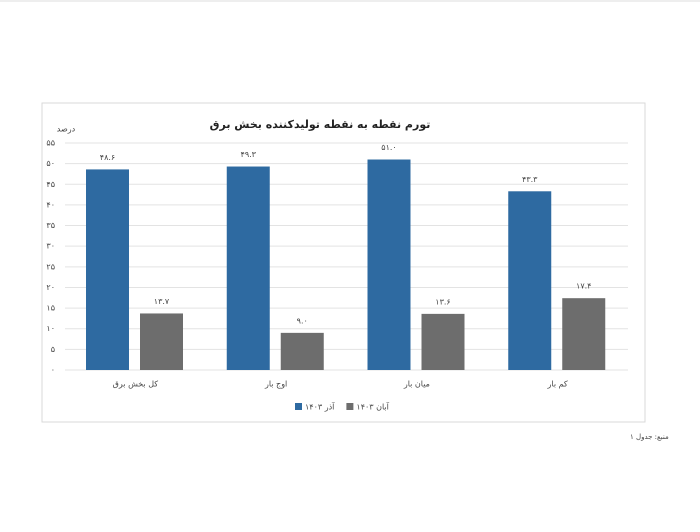 This screenshot has height=532, width=700. What do you see at coordinates (649, 437) in the screenshot?
I see `source-note: منبع: جدول ۱` at bounding box center [649, 437].